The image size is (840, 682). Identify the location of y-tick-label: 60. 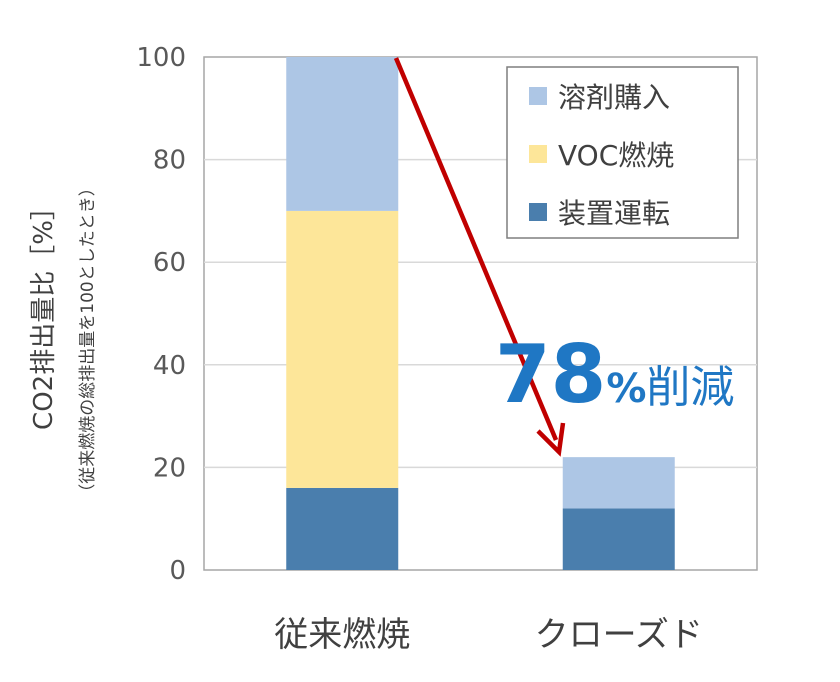
(169, 263).